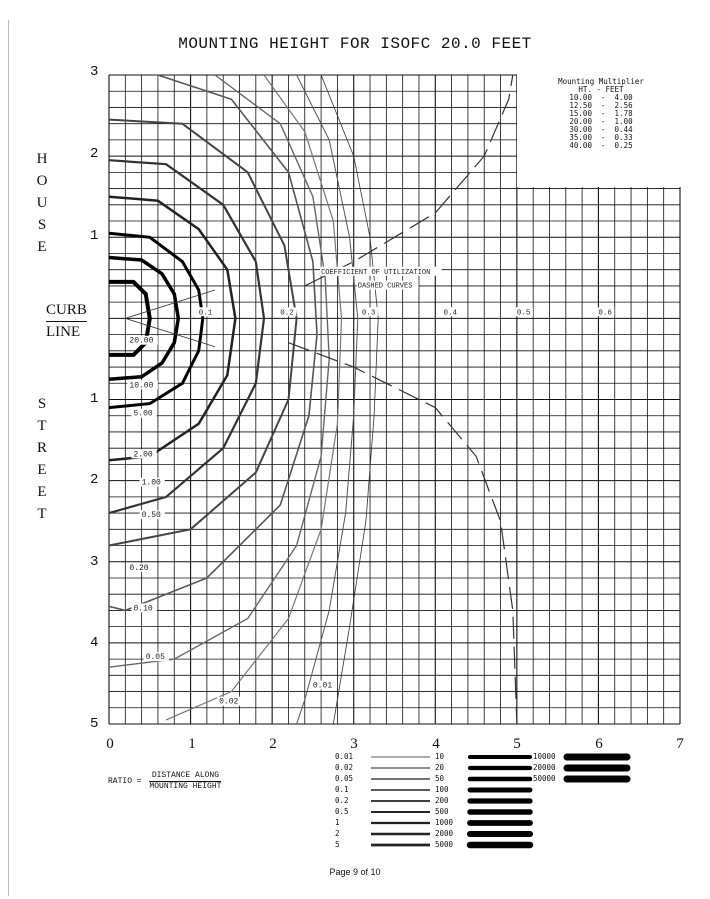 The width and height of the screenshot is (710, 899). I want to click on street-letter: S, so click(42, 404).